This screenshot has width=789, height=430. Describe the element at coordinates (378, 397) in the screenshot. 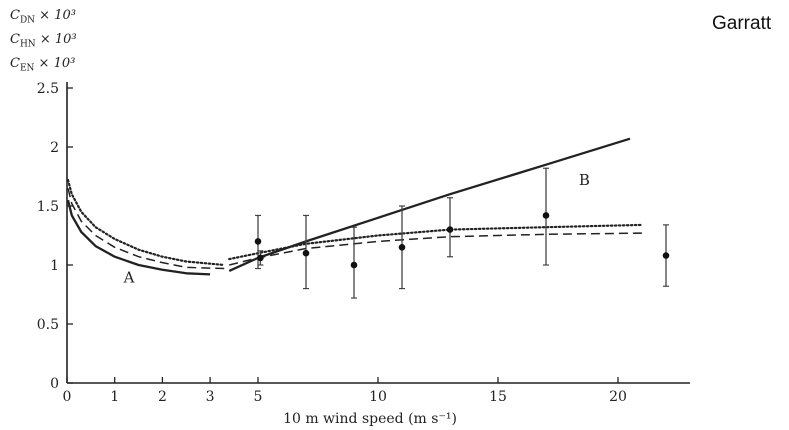

I see `x-tick-label: 10` at that location.